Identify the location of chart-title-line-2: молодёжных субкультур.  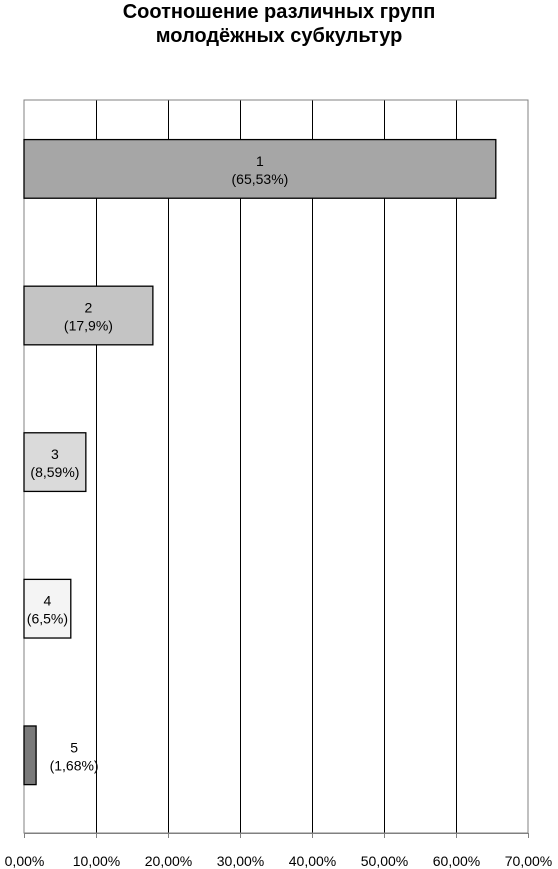
(279, 36).